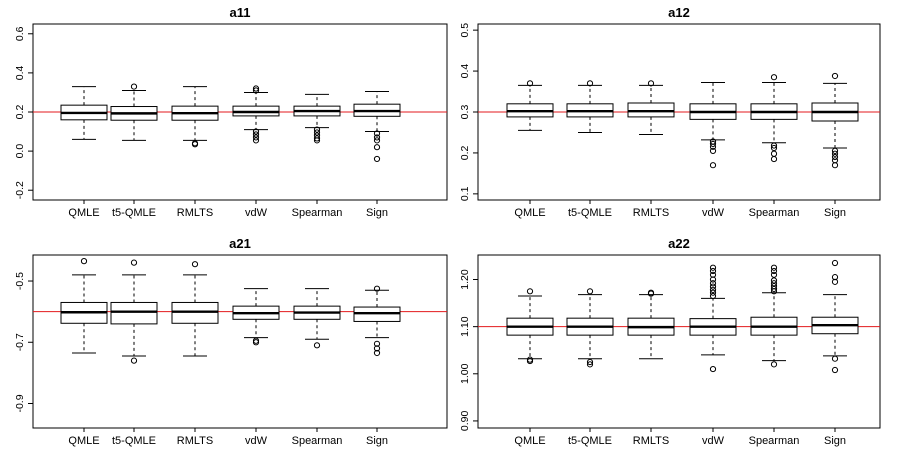 This screenshot has height=460, width=910. Describe the element at coordinates (465, 30) in the screenshot. I see `y-tick-label: 0.5` at that location.